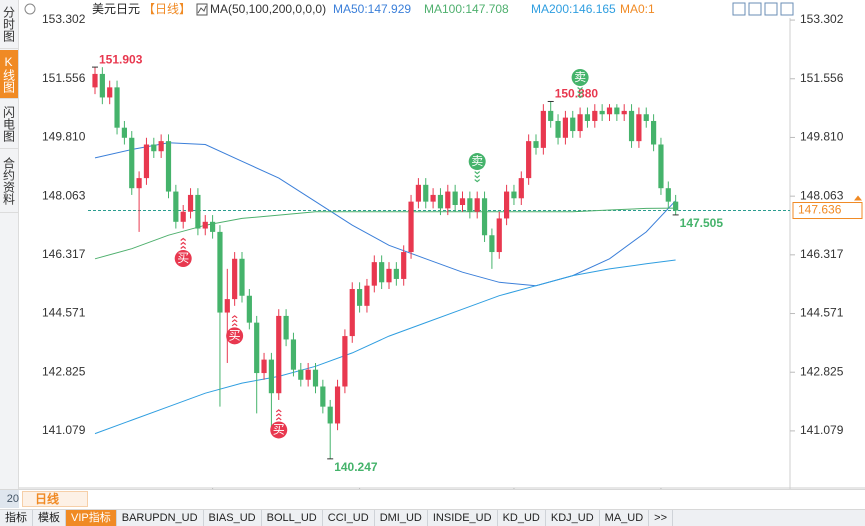 The image size is (865, 526). Describe the element at coordinates (49, 518) in the screenshot. I see `indicator-tab: 模板` at that location.